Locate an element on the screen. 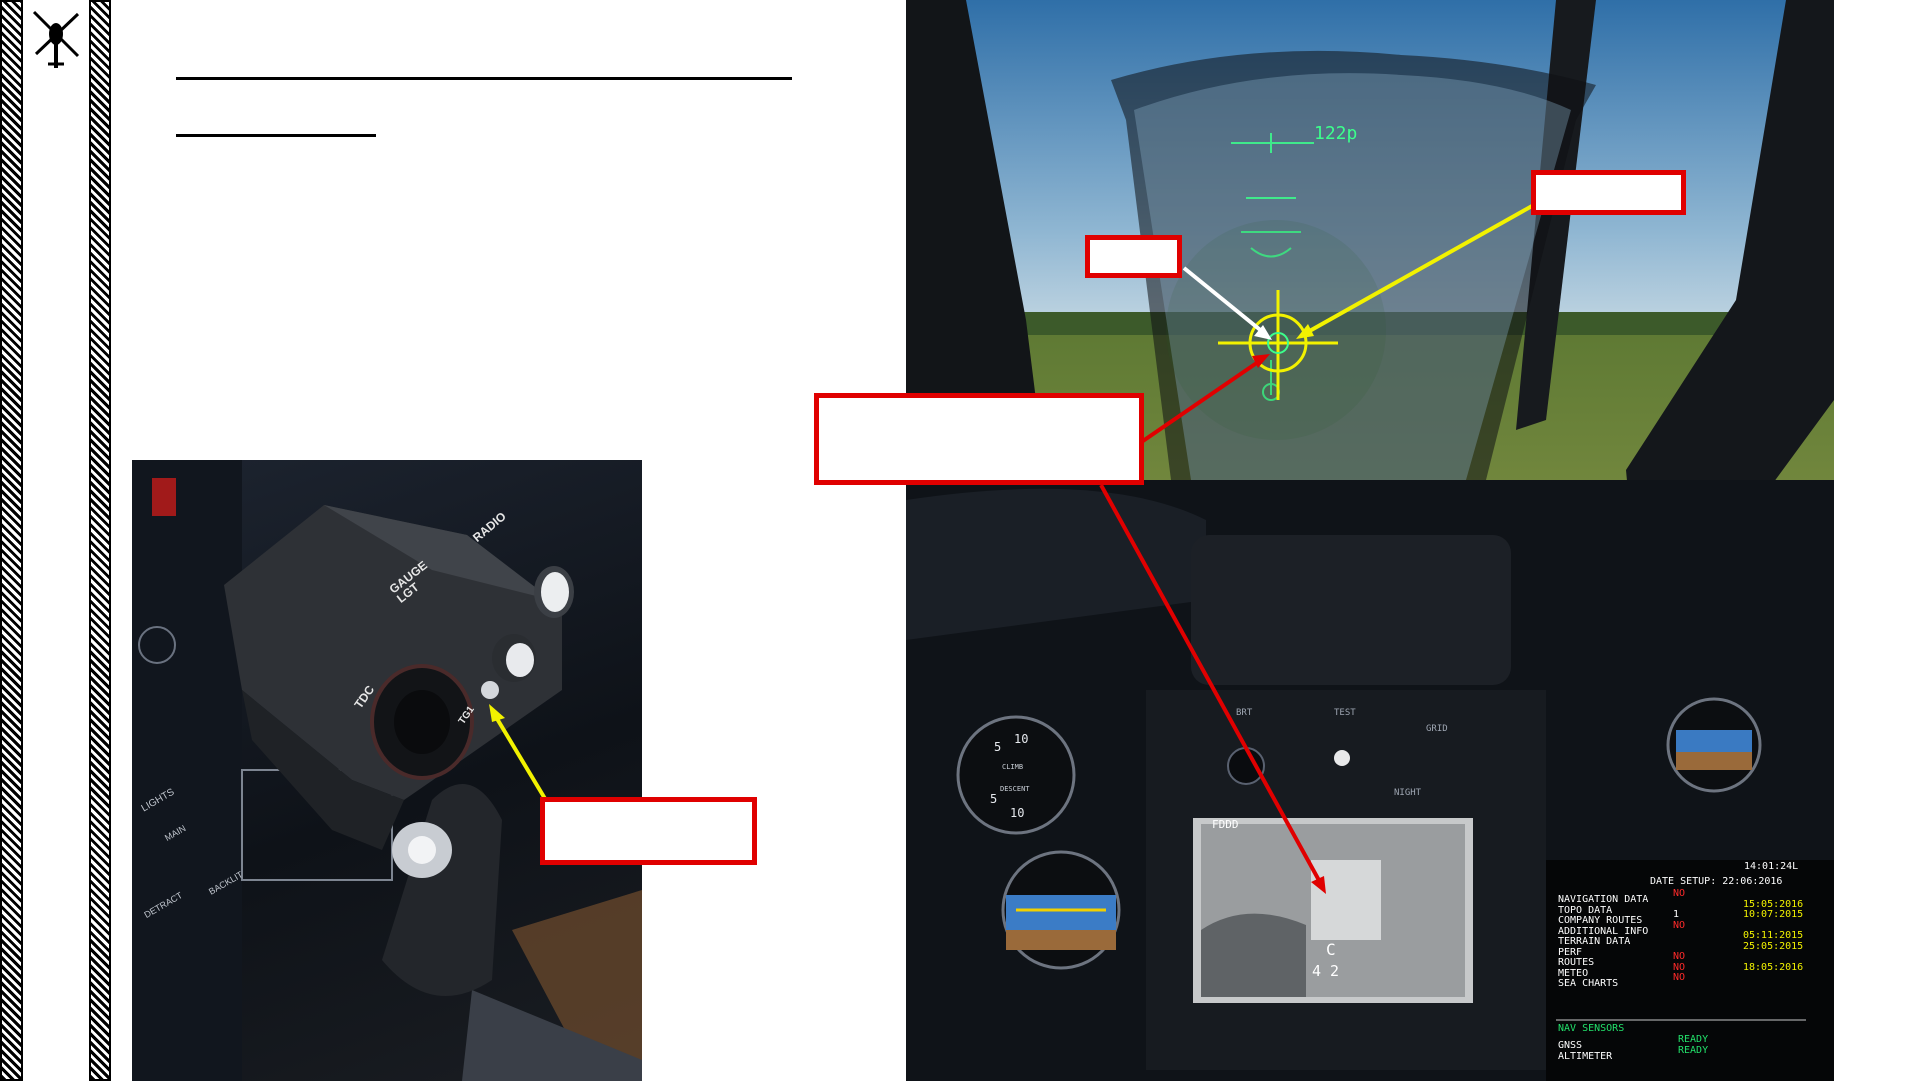  panel-sensors: GNSS READY ALTIMETER READY is located at coordinates (1658, 1047).